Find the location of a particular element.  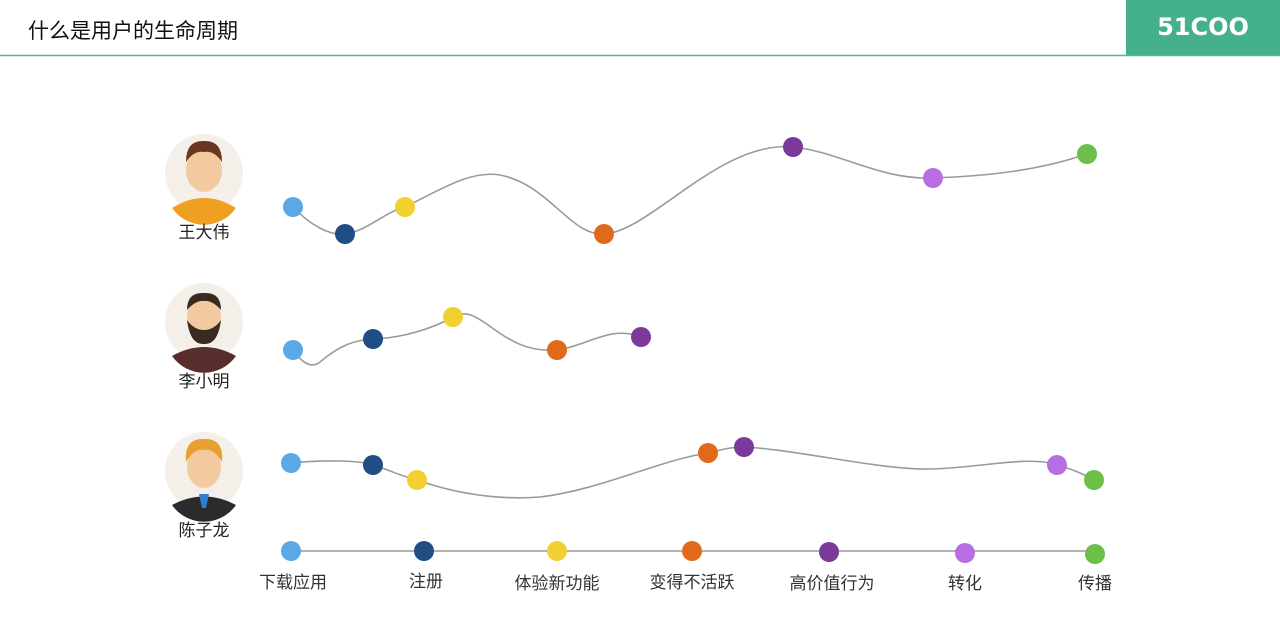

brand: 51COO is located at coordinates (1203, 27).